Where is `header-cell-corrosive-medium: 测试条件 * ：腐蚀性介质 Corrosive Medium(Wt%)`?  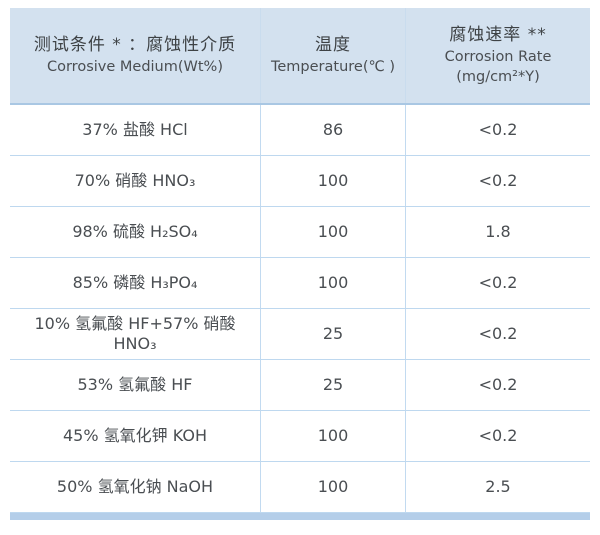 header-cell-corrosive-medium: 测试条件 * ：腐蚀性介质 Corrosive Medium(Wt%) is located at coordinates (135, 55).